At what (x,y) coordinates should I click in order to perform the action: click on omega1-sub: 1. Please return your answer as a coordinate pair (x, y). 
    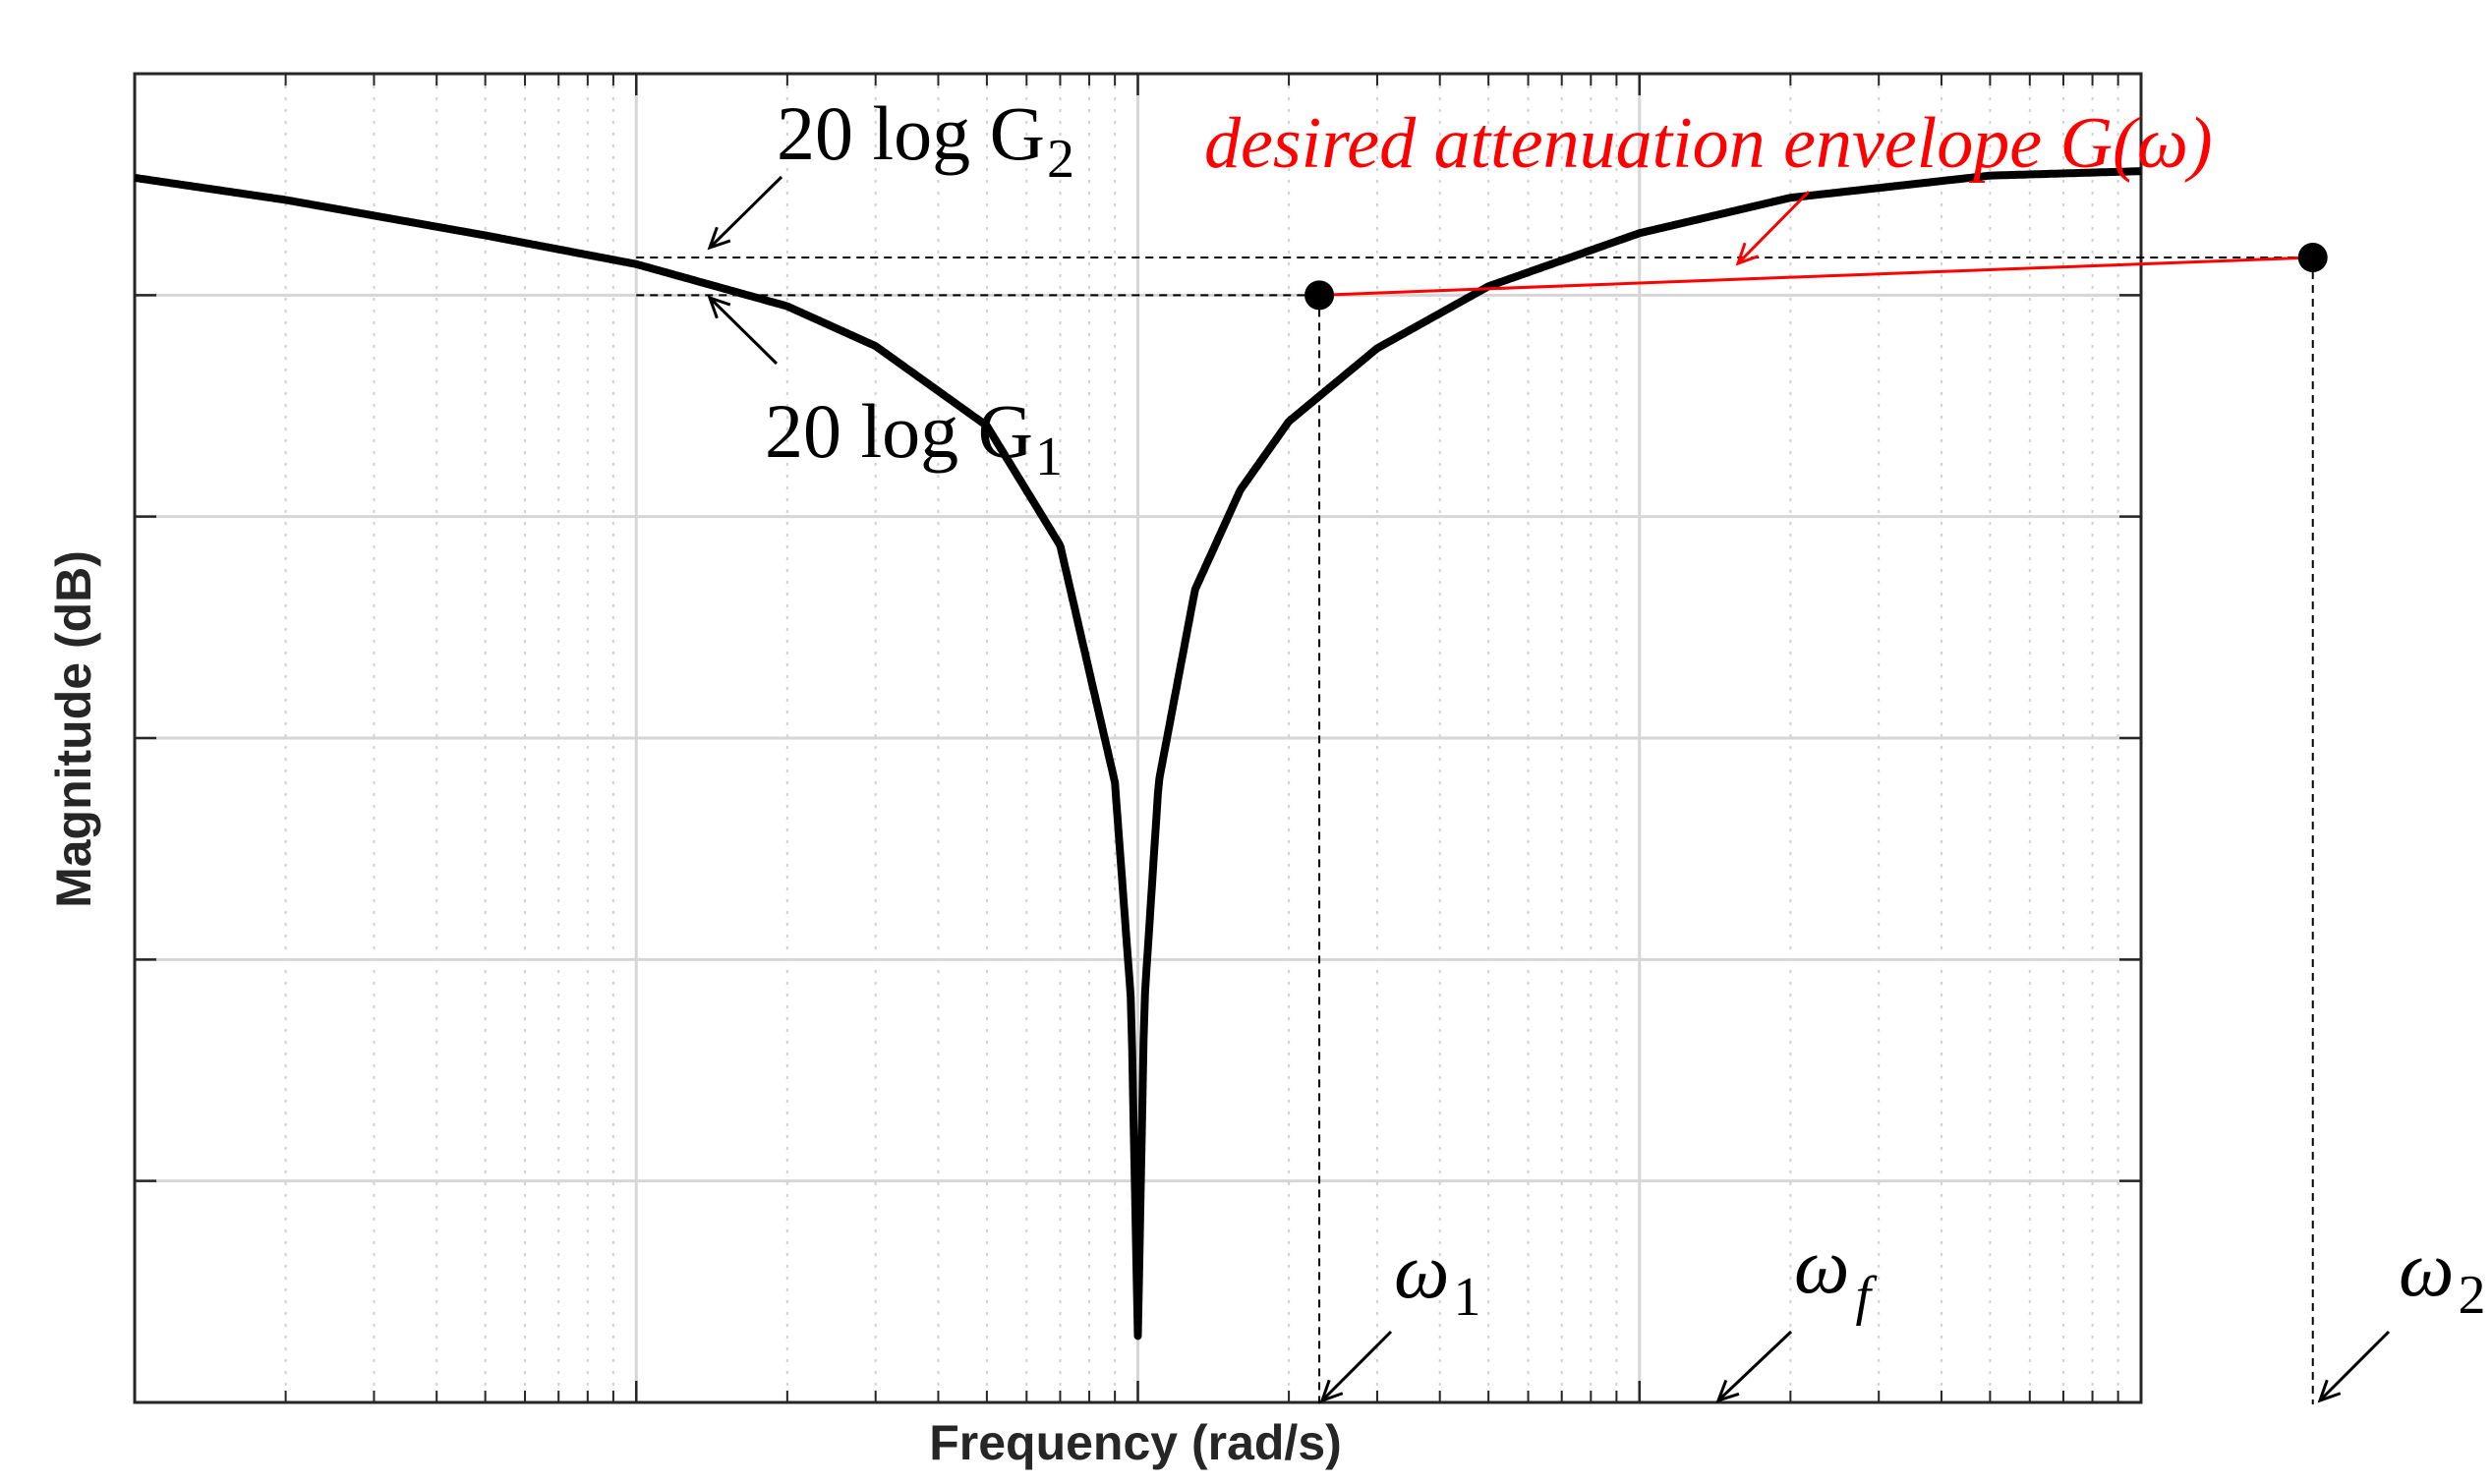
    Looking at the image, I should click on (1466, 1297).